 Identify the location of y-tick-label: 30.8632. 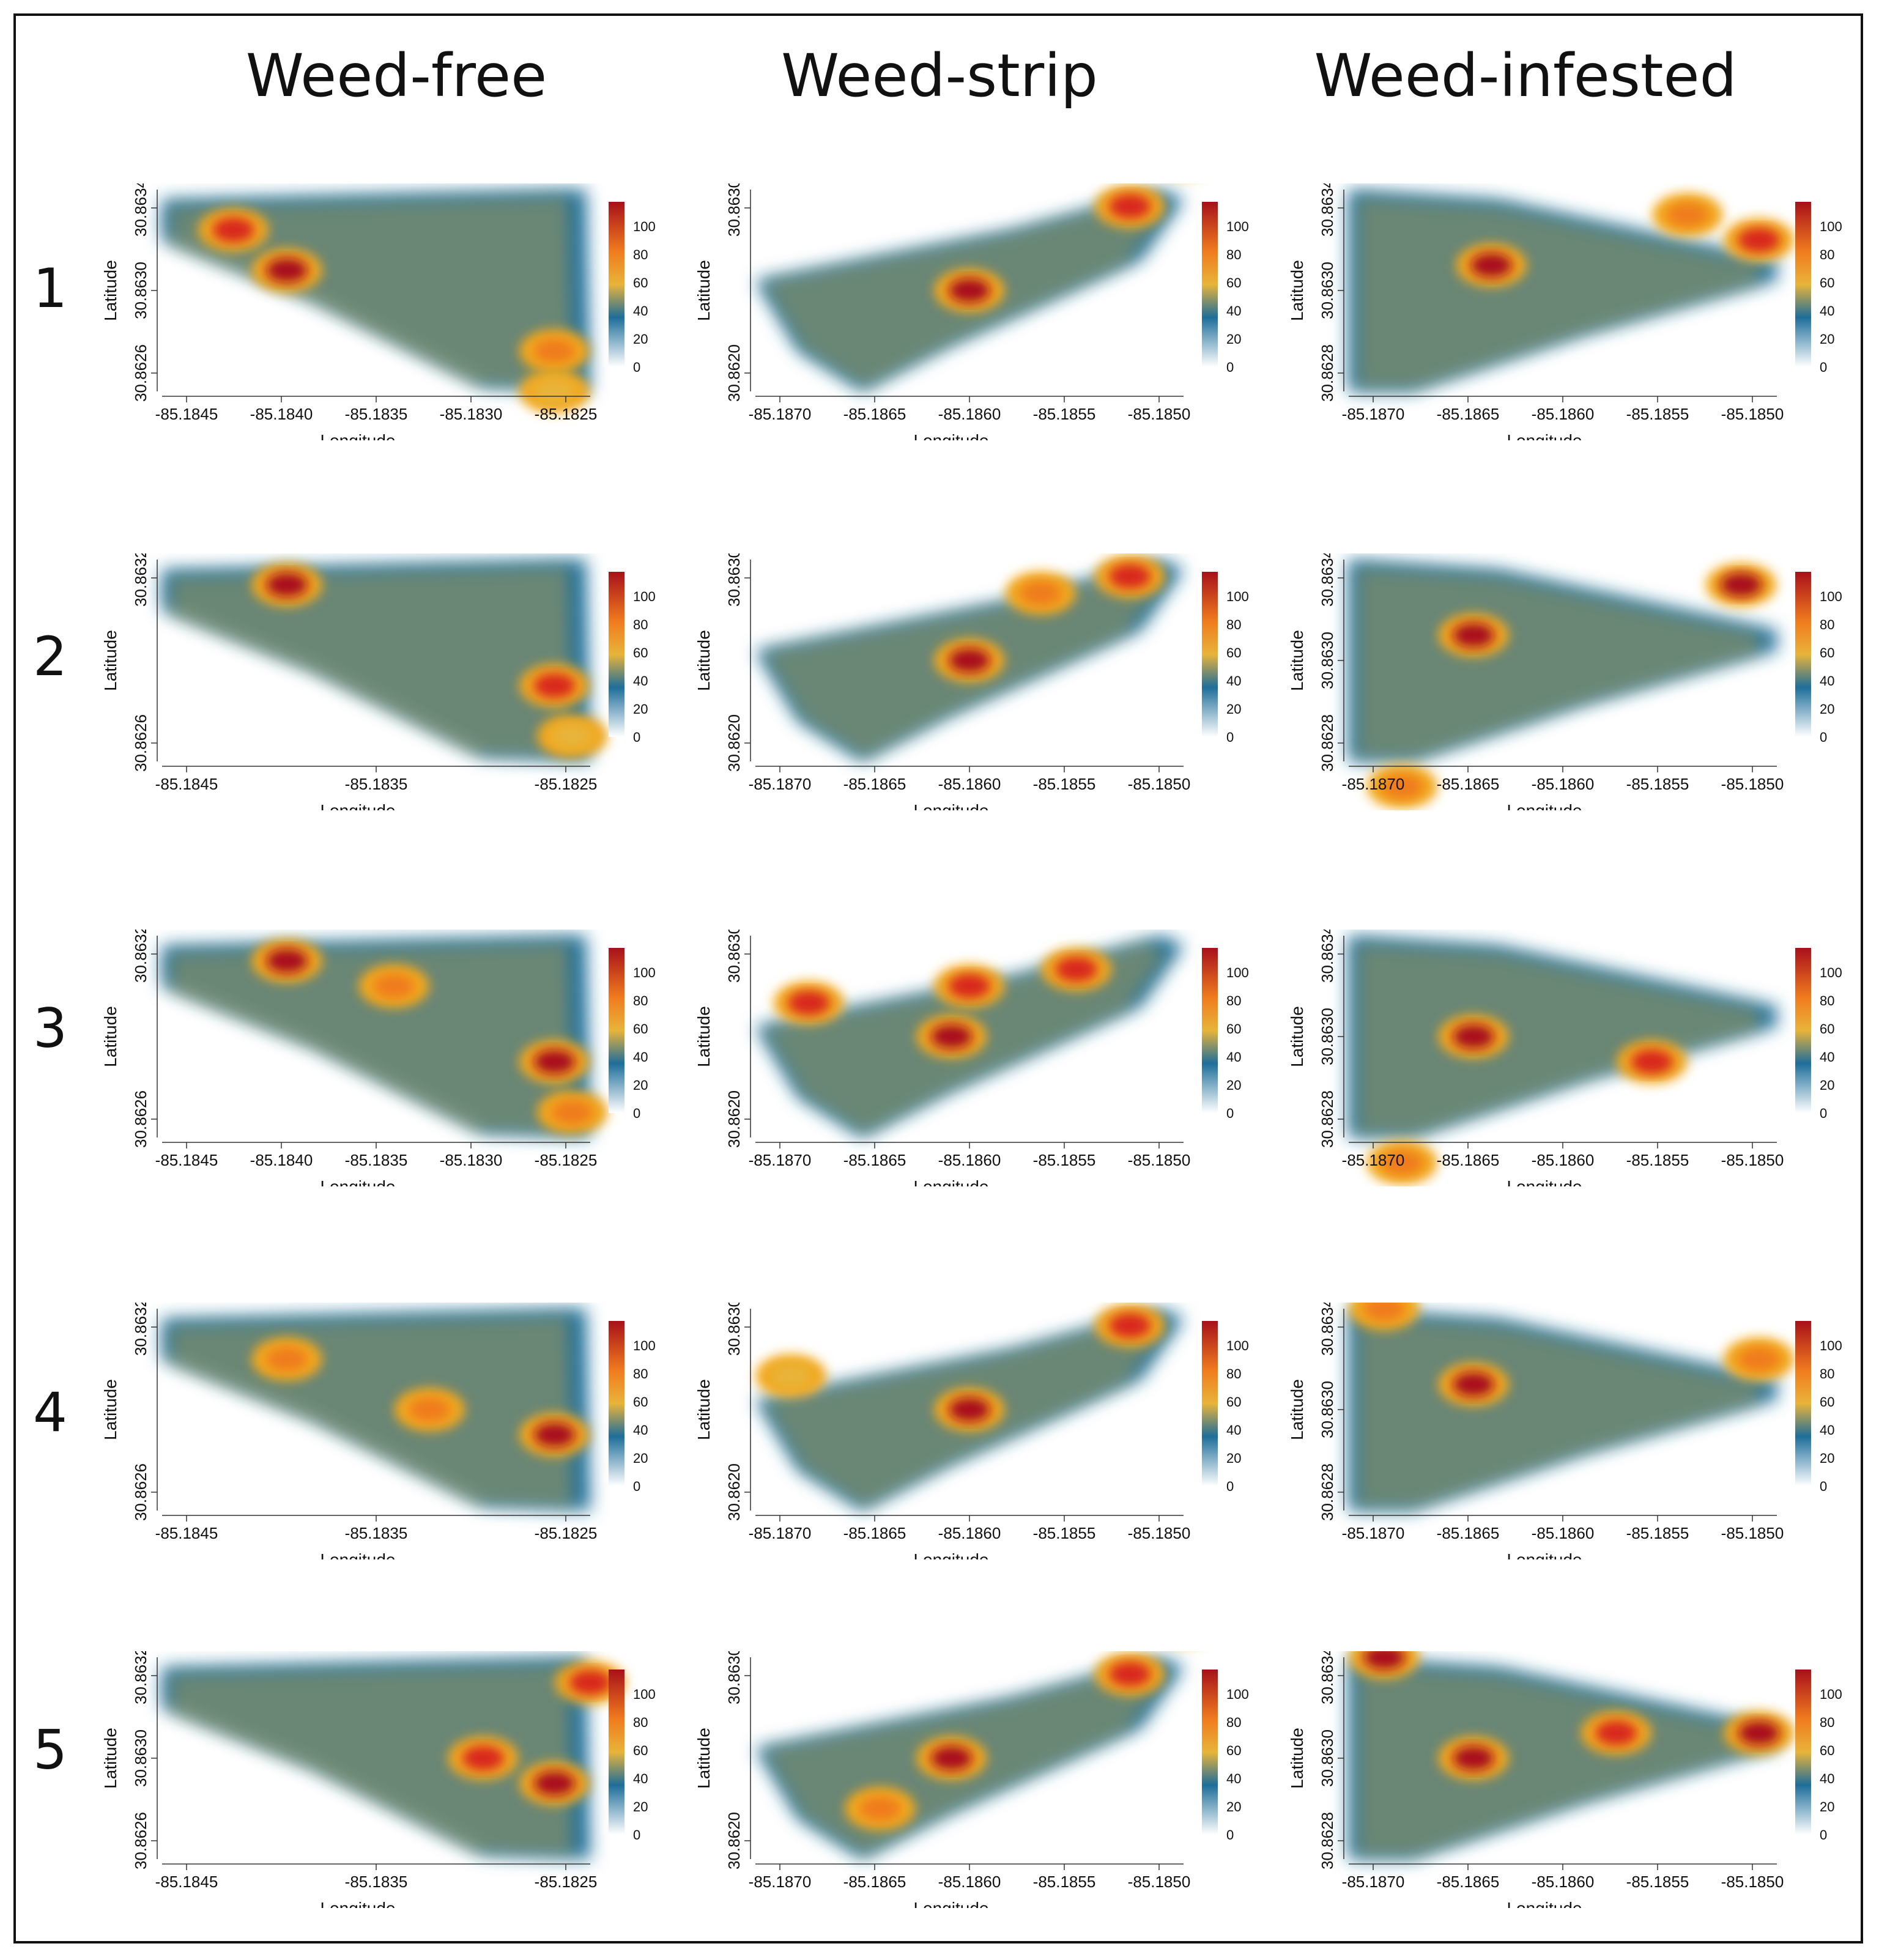
(141, 956).